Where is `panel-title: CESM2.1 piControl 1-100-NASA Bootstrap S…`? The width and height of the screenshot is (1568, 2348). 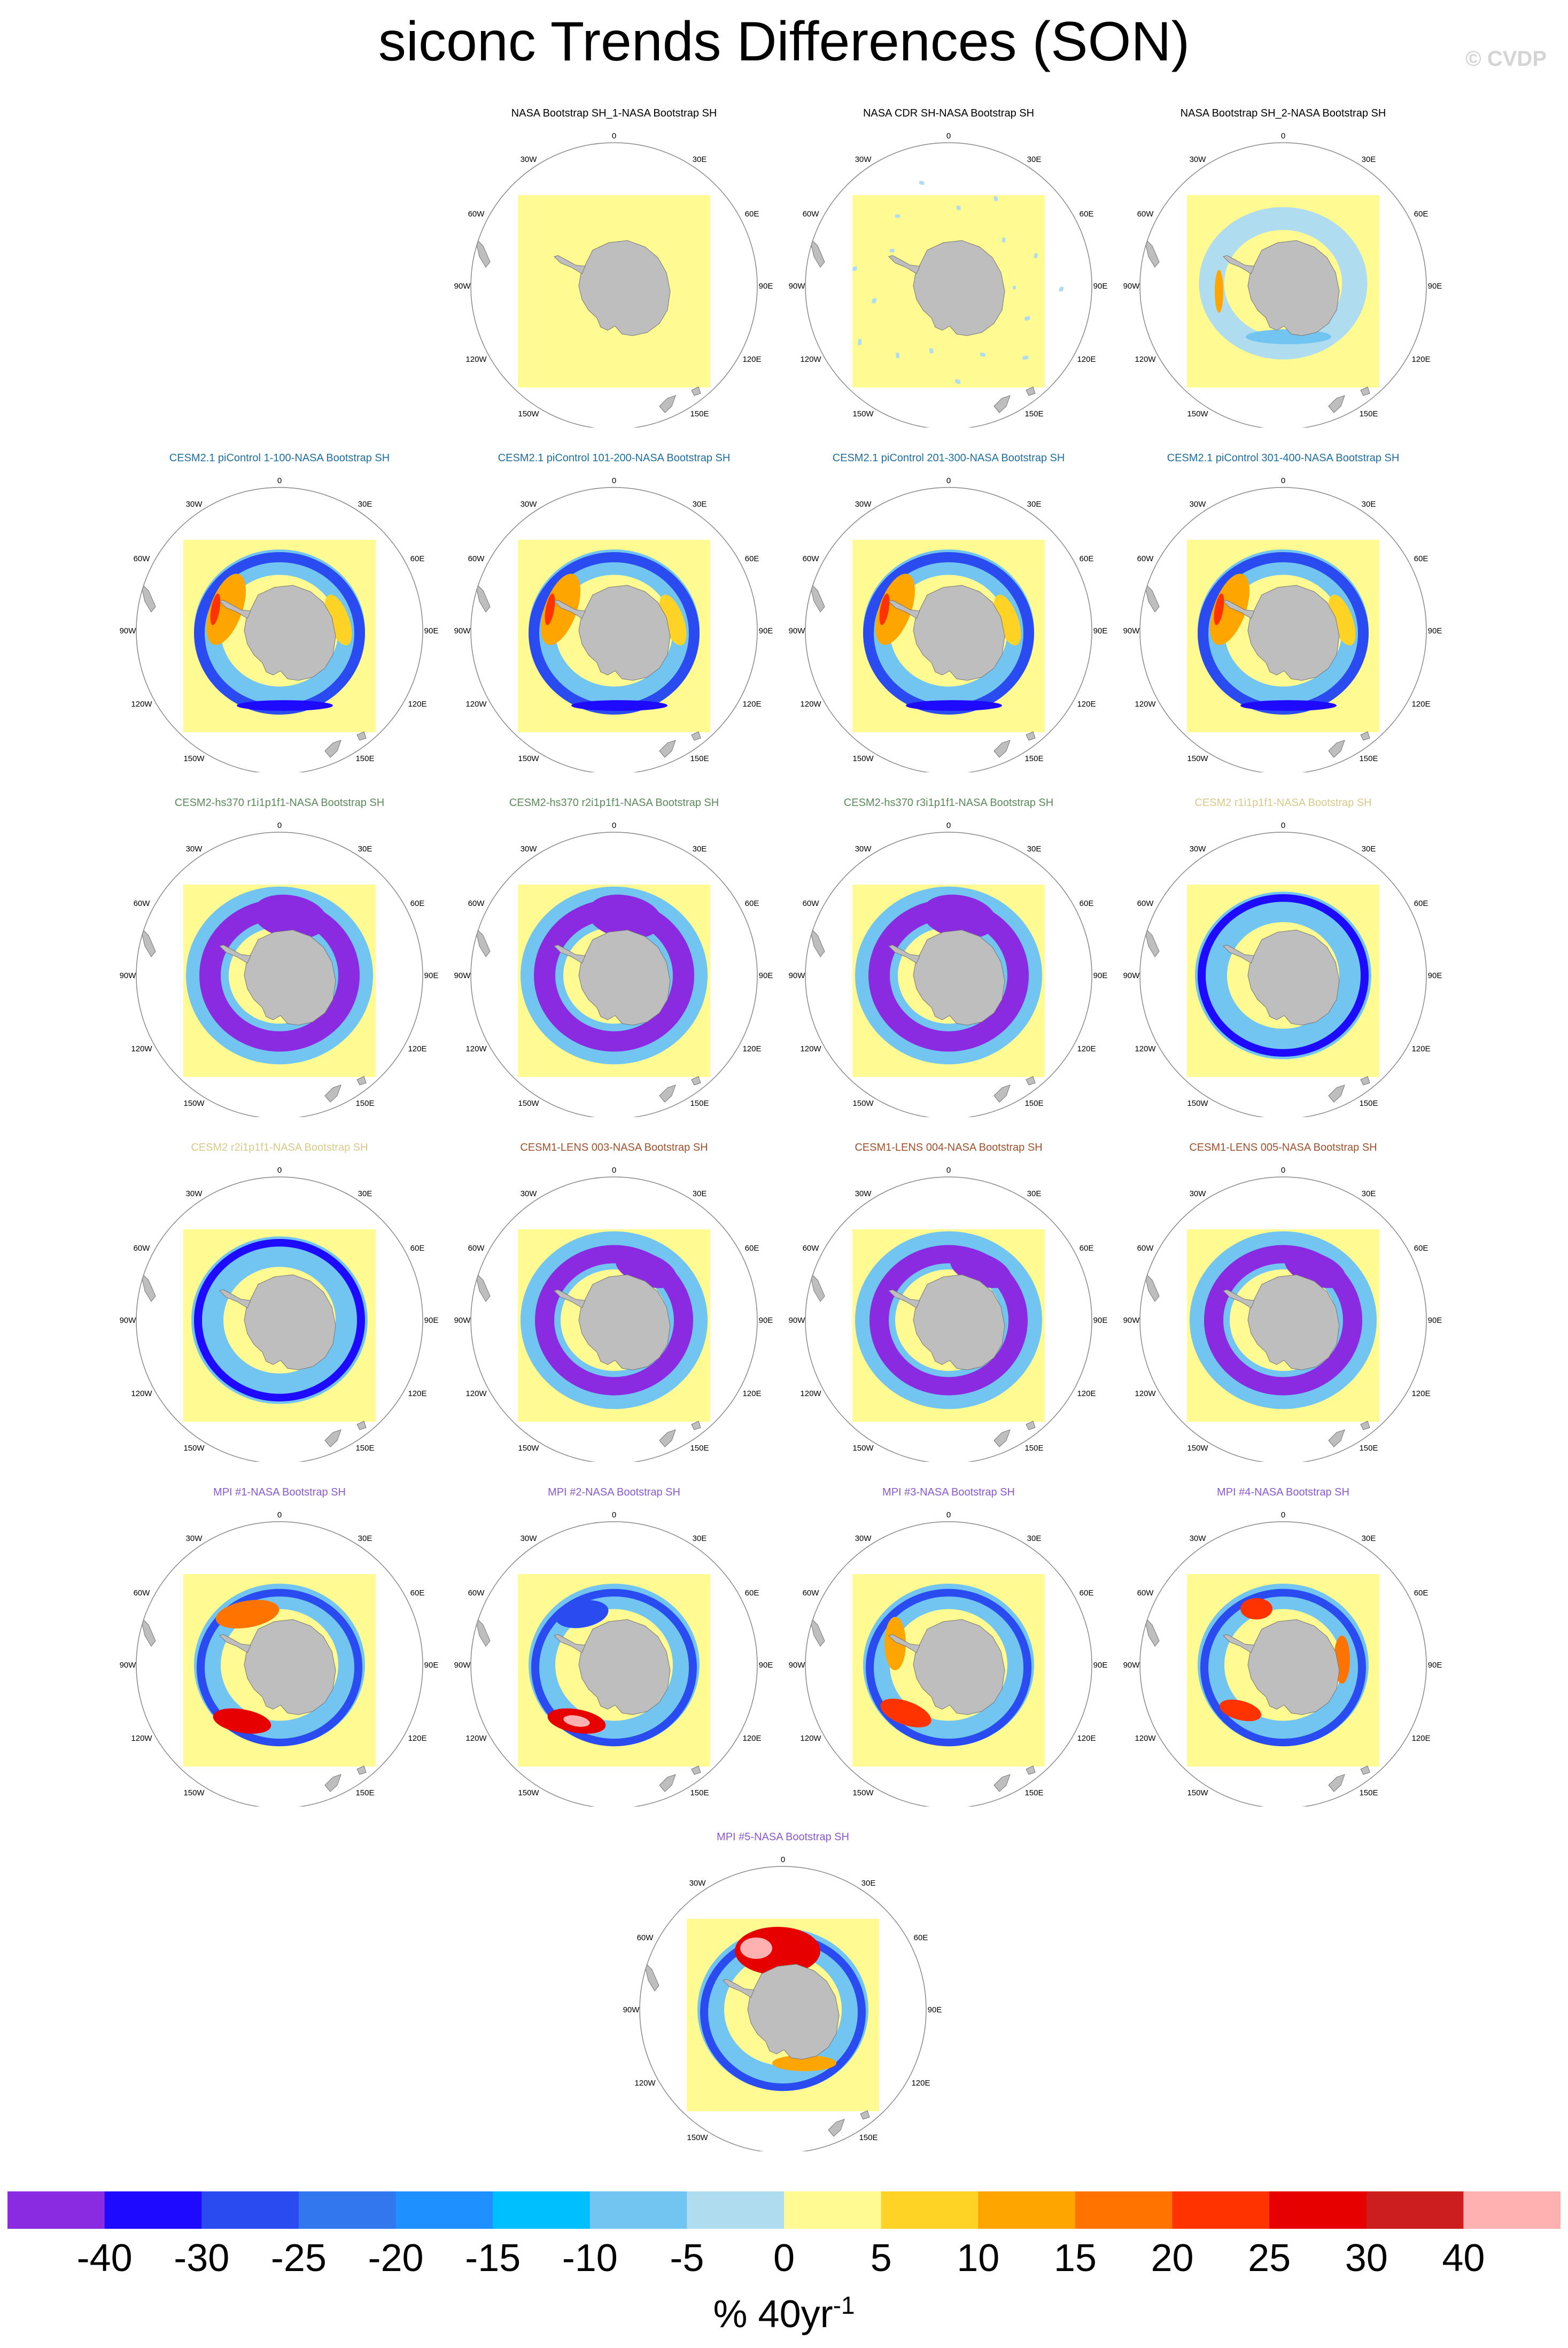
panel-title: CESM2.1 piControl 1-100-NASA Bootstrap S… is located at coordinates (280, 458).